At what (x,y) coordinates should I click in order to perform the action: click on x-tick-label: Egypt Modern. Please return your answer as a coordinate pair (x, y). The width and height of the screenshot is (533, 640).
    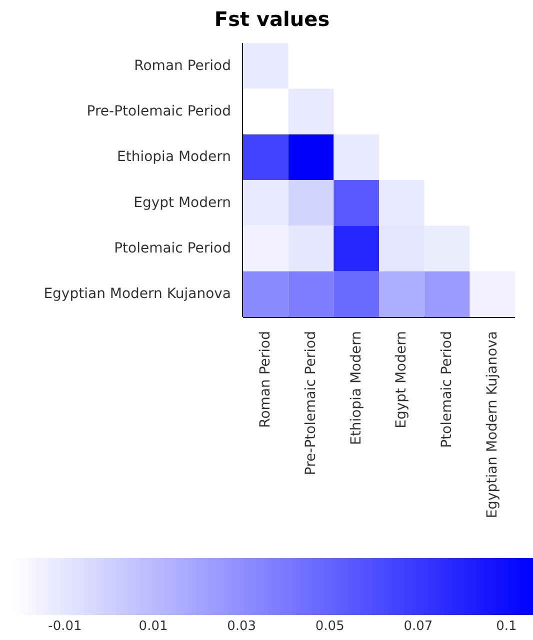
    Looking at the image, I should click on (402, 379).